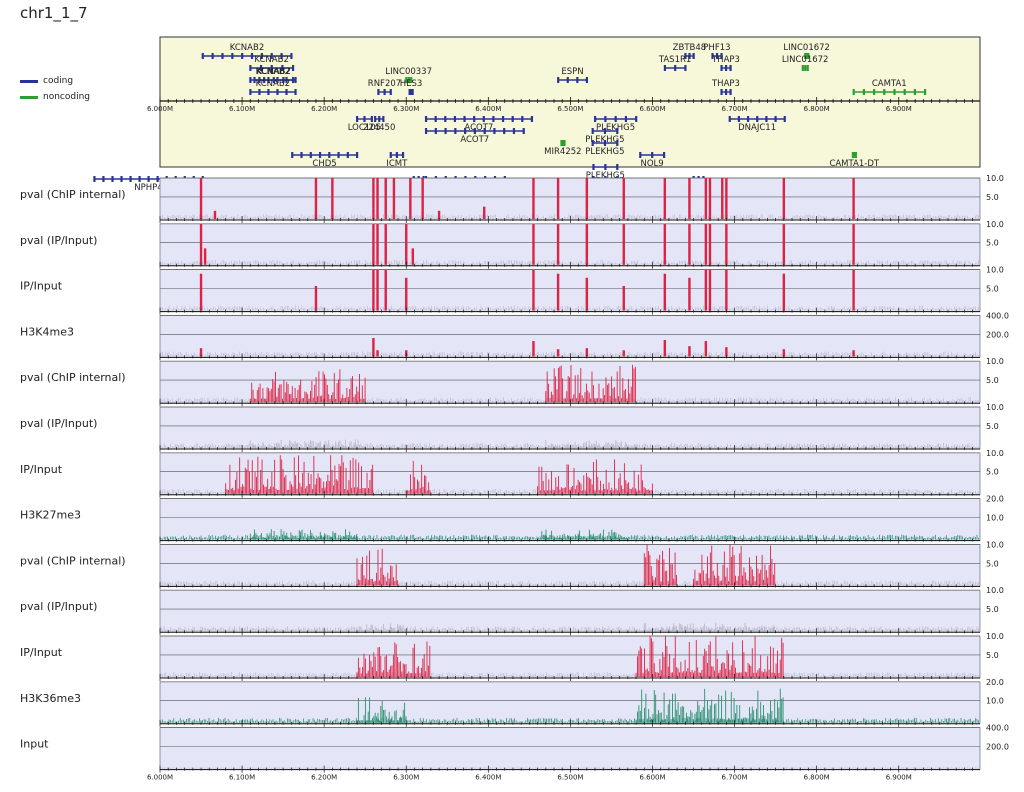  Describe the element at coordinates (58, 81) in the screenshot. I see `legend-label-coding: coding` at that location.